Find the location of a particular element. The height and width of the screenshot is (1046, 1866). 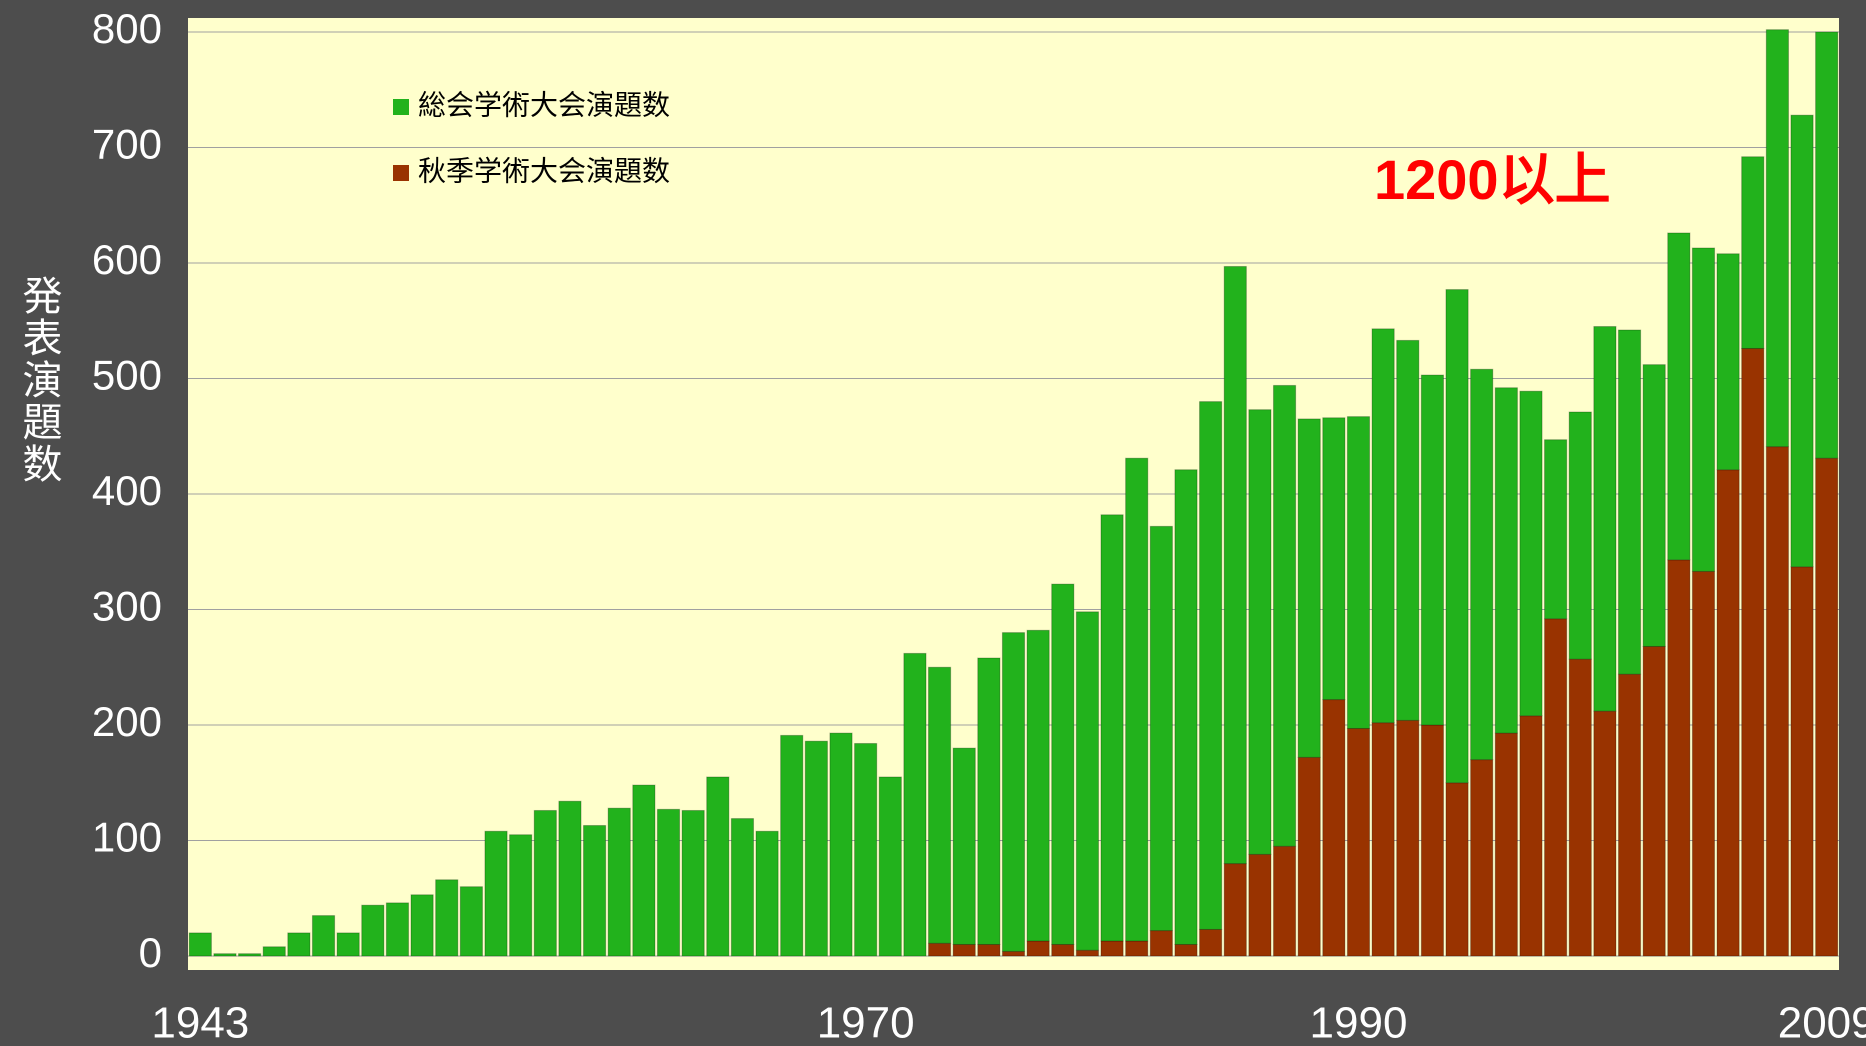

y-tick-label: 800 is located at coordinates (127, 28).